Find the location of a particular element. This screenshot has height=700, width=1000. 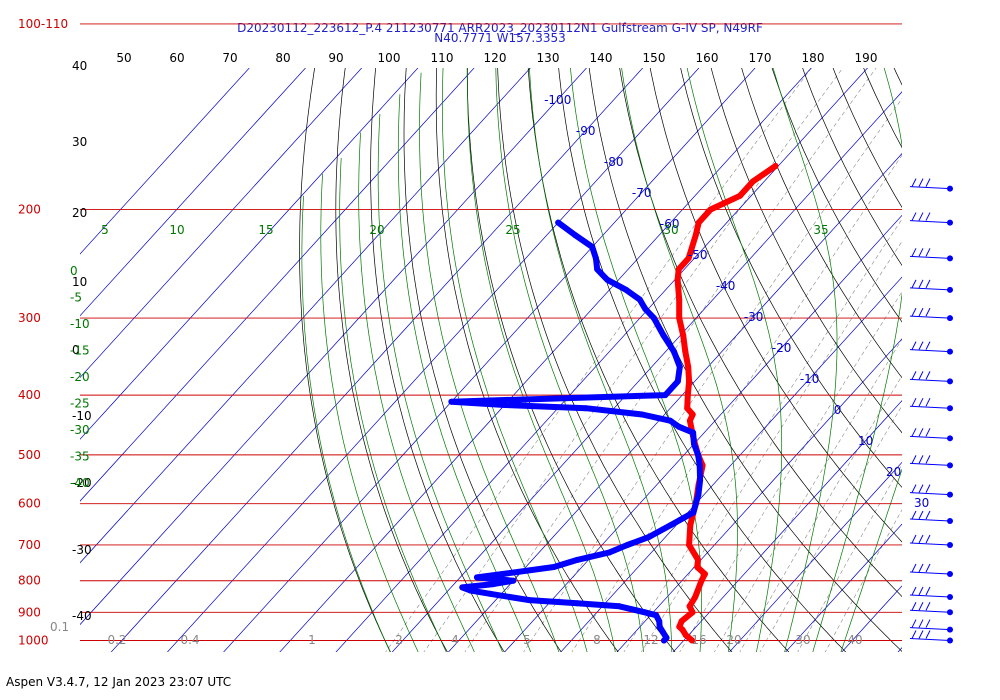

top-axis-label: 70 is located at coordinates (229, 58).